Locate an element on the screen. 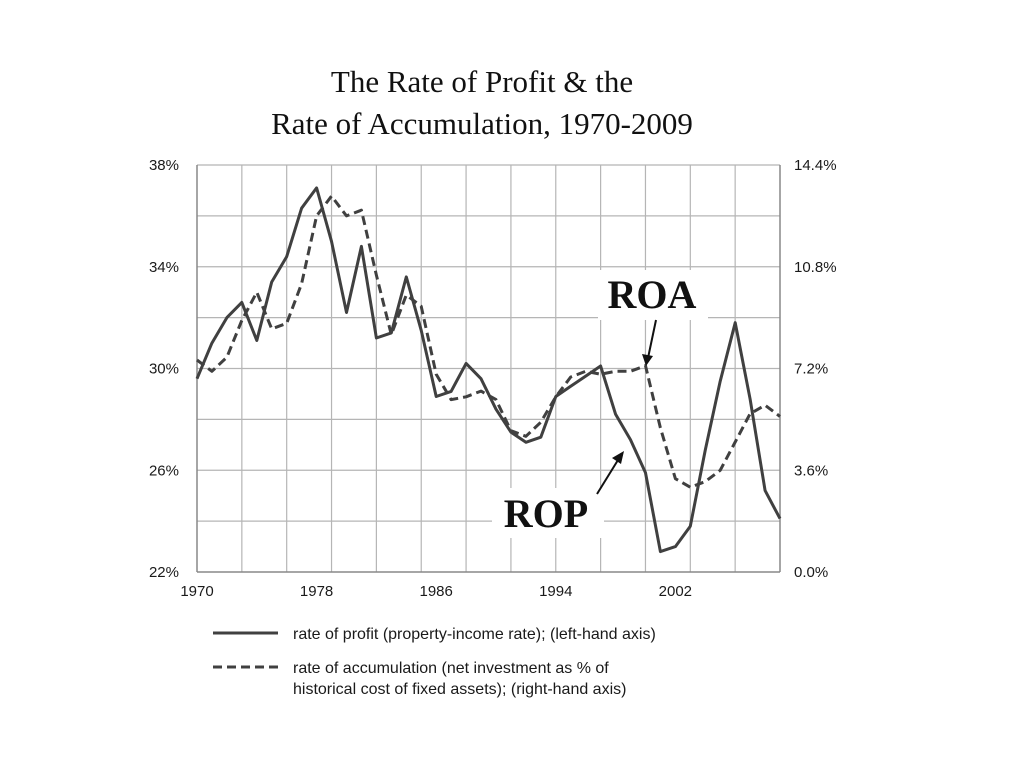 Image resolution: width=1024 pixels, height=768 pixels. y-right-tick-label: 3.6% is located at coordinates (811, 470).